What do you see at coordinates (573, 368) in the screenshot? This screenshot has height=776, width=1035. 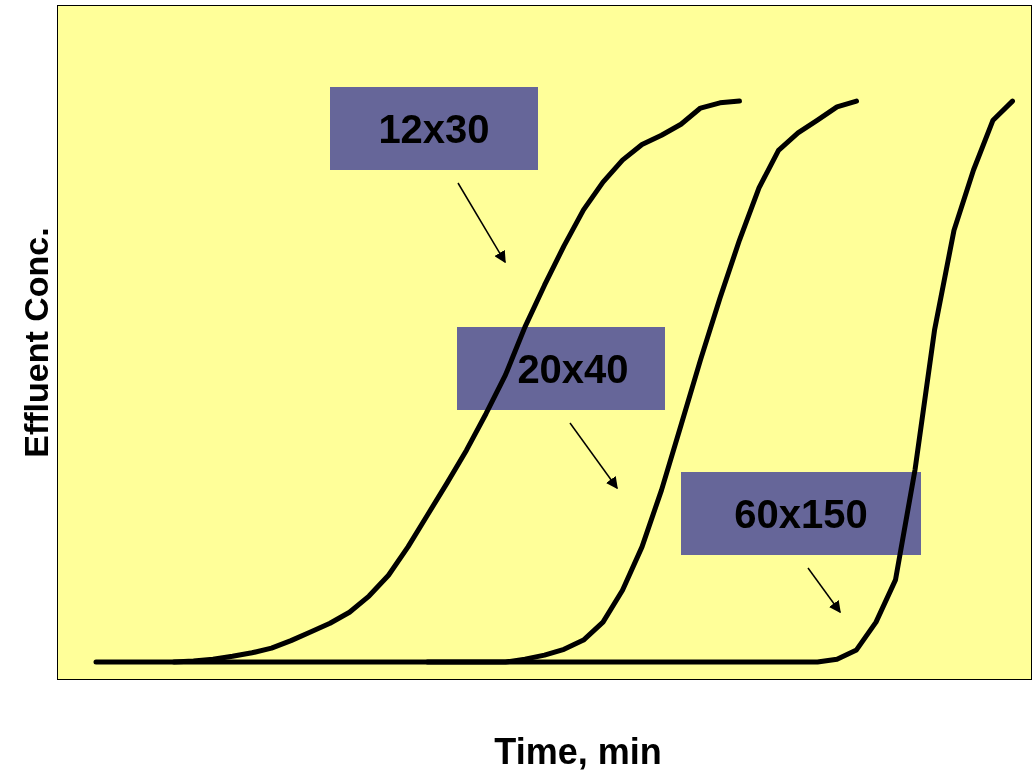 I see `annotation: 20x40` at bounding box center [573, 368].